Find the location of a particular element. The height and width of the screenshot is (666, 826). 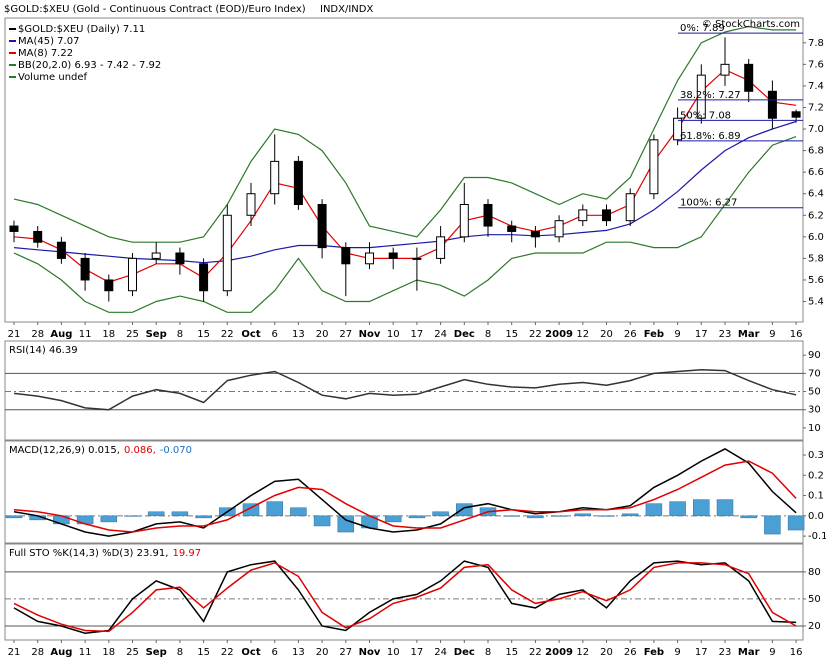

y-tick-label: 7.0 is located at coordinates (816, 129).